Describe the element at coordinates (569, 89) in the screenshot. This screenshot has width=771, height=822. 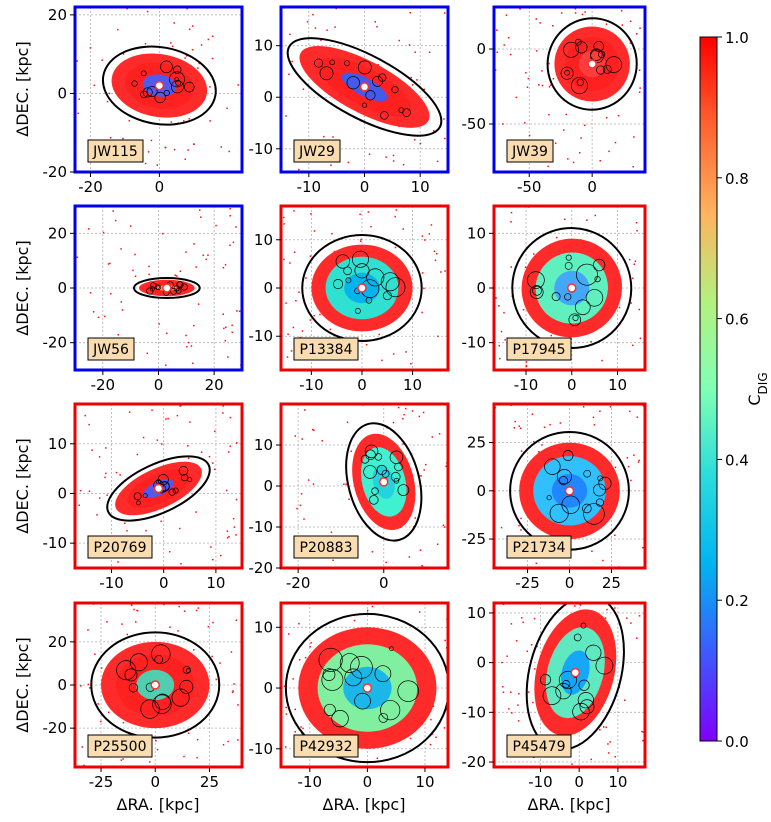
I see `panel-frame` at that location.